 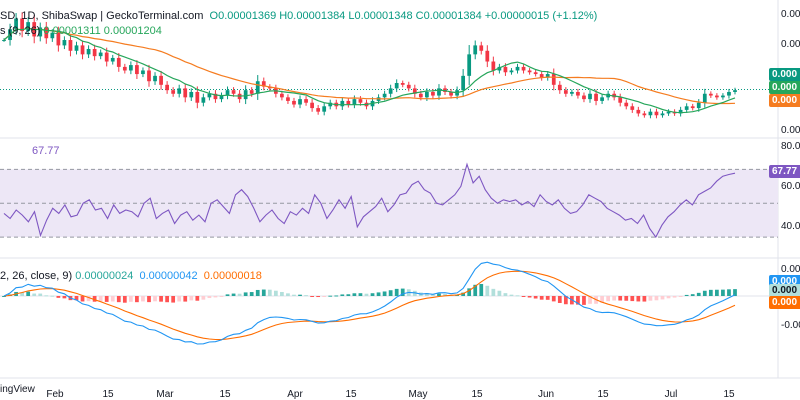 What do you see at coordinates (790, 130) in the screenshot?
I see `price-tick-bottom: 0.000` at bounding box center [790, 130].